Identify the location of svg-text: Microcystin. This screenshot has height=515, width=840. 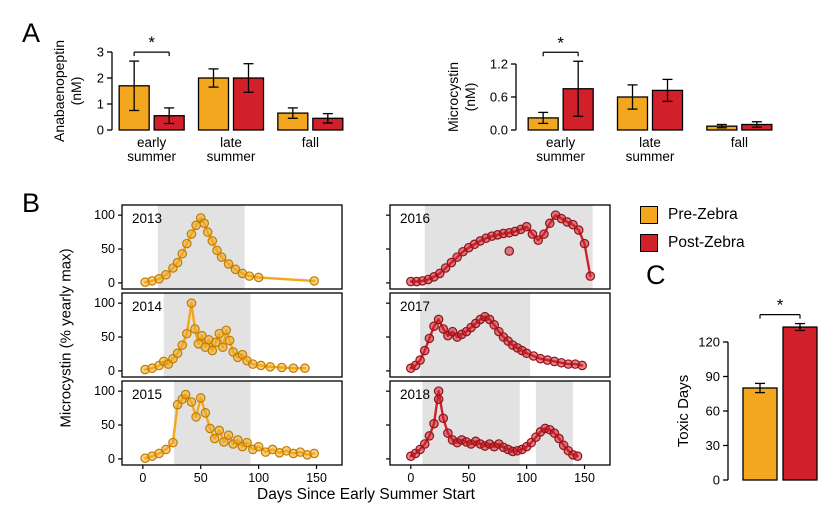
(453, 97).